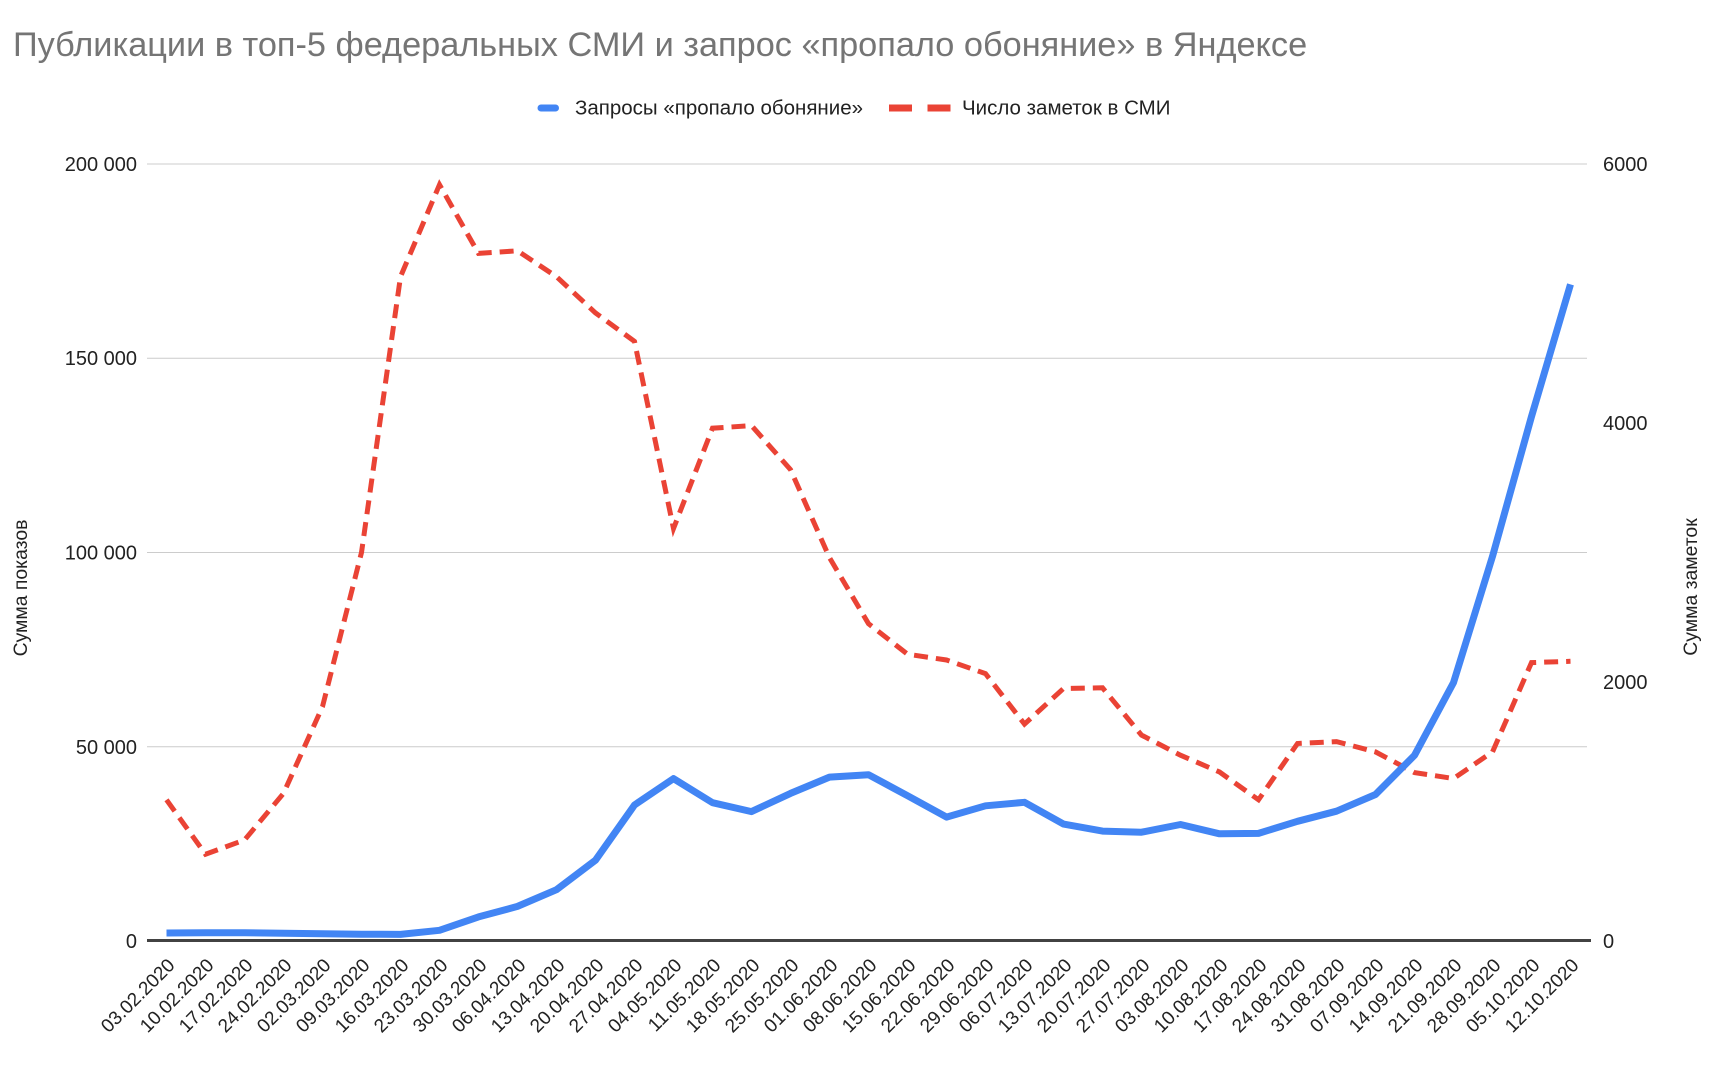 The height and width of the screenshot is (1073, 1732). Describe the element at coordinates (1625, 424) in the screenshot. I see `svg-text: 4000` at that location.